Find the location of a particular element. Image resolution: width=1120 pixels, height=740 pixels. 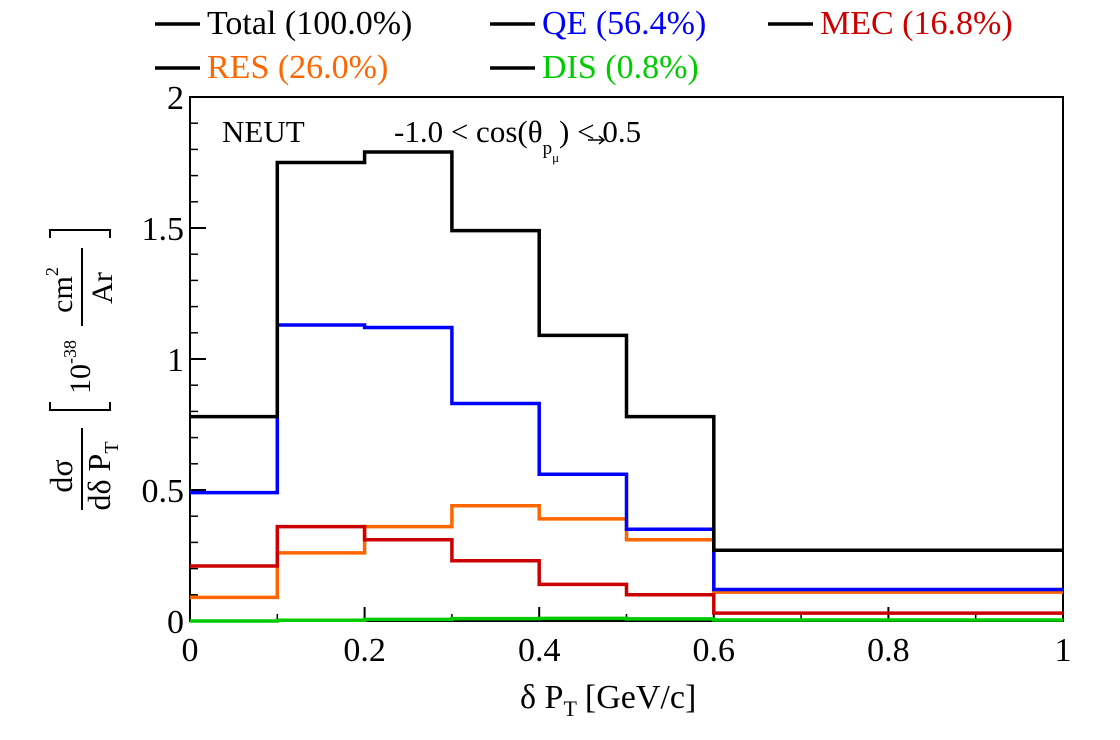

x-axis: 0 0.2 0.4 0.6 0.8 1 is located at coordinates (627, 638).